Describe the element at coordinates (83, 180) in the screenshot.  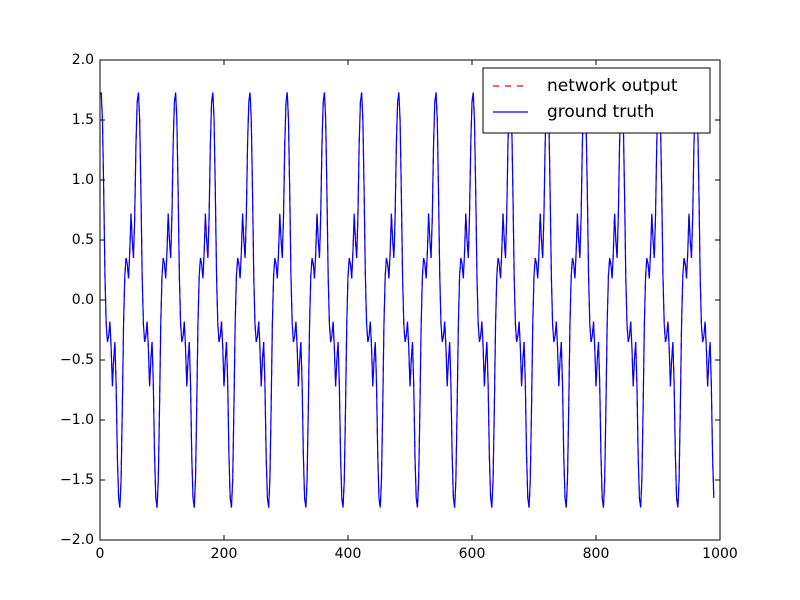
I see `y-tick-label: 1.0` at that location.